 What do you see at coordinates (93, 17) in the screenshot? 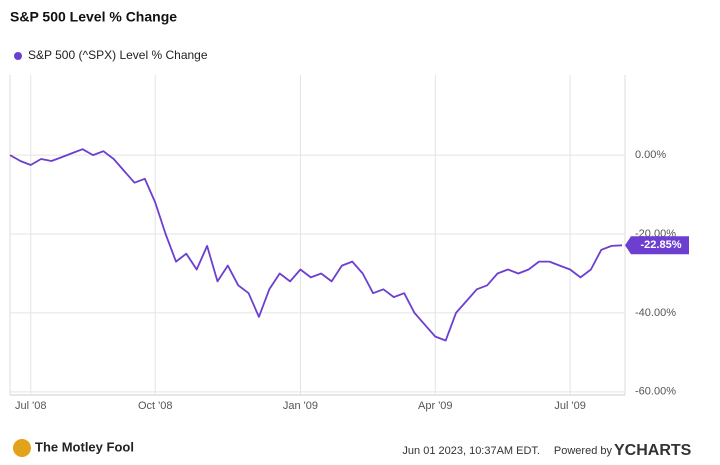
I see `chart-title: S&P 500 Level % Change` at bounding box center [93, 17].